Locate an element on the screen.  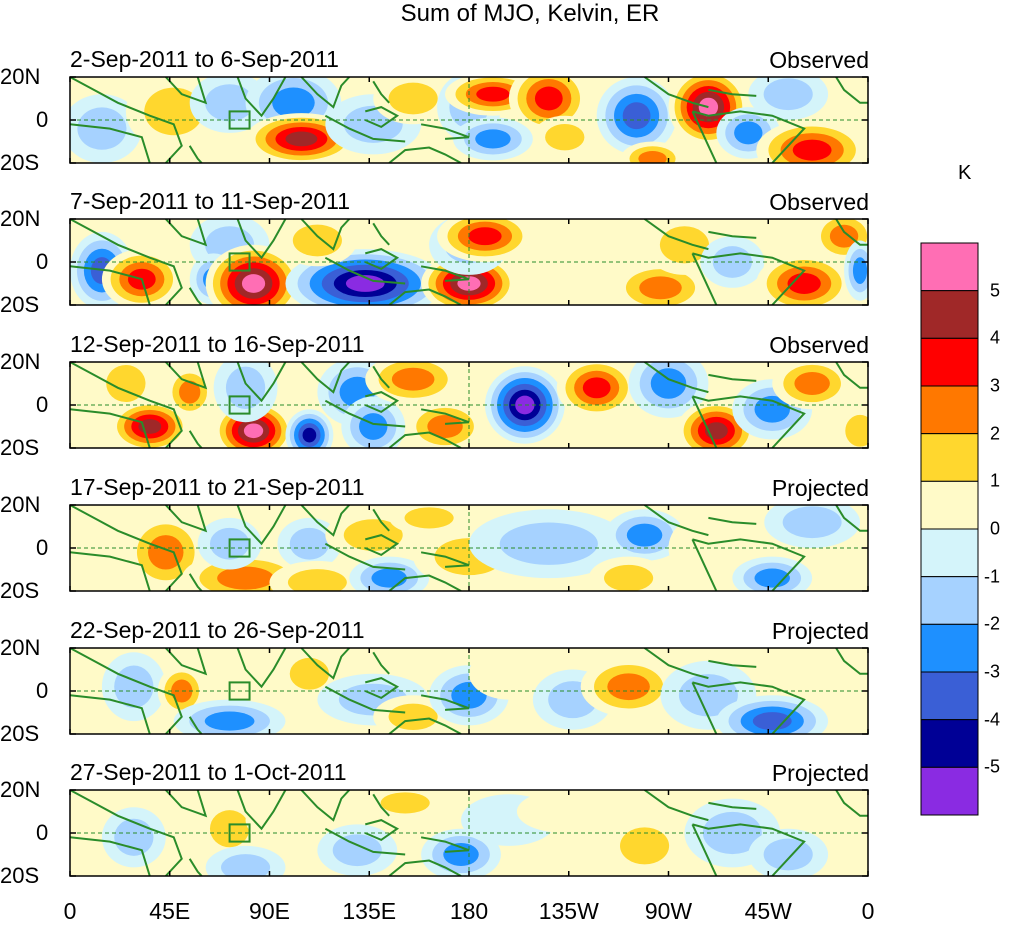
lon-label: 90E is located at coordinates (269, 911).